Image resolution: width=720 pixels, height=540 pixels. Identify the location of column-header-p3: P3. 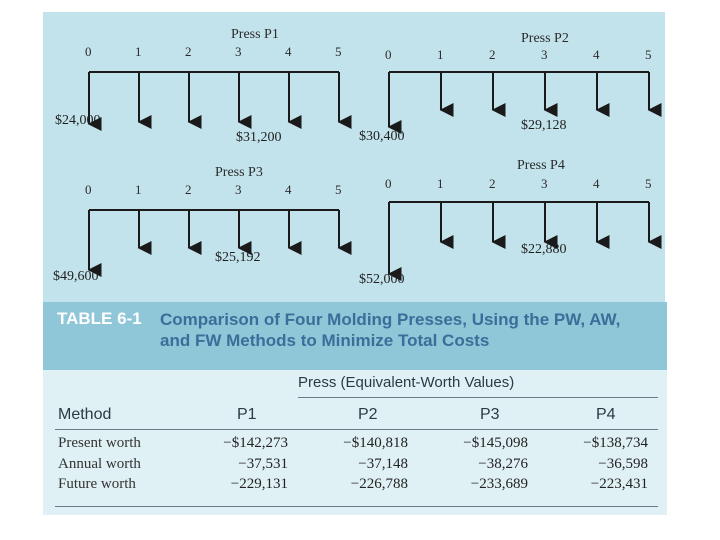
(490, 414).